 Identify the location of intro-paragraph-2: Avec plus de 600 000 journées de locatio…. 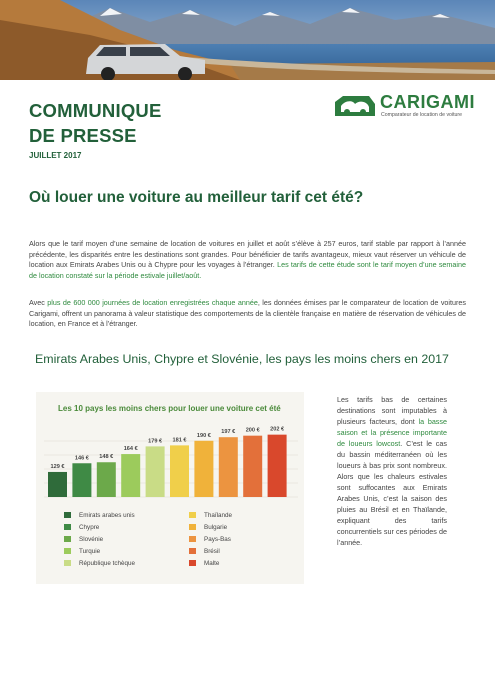
(247, 314).